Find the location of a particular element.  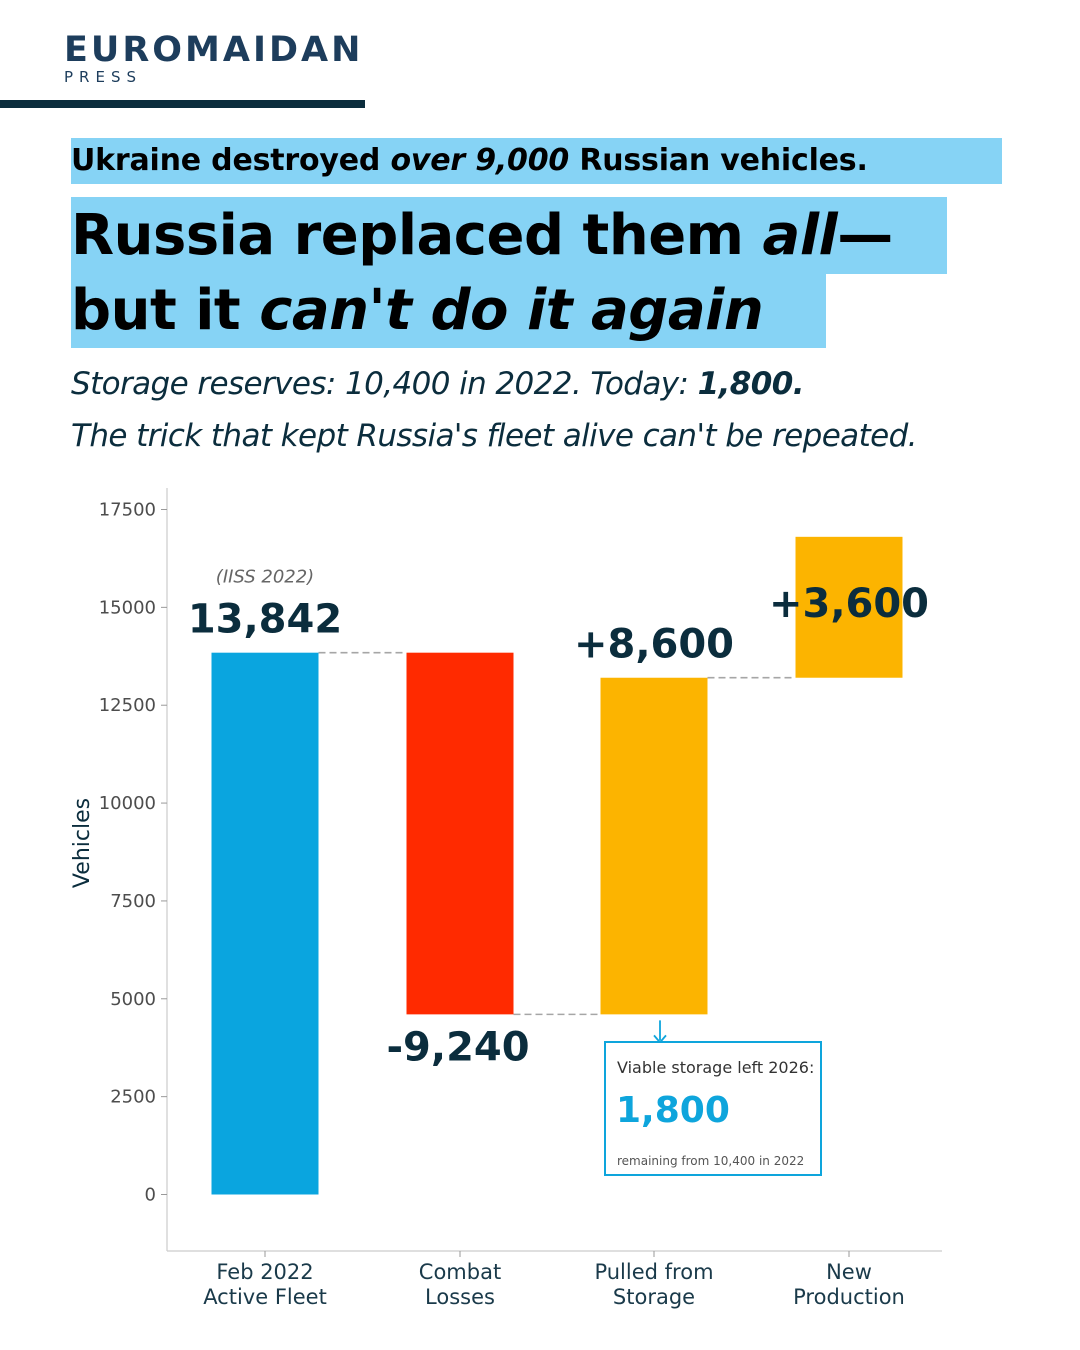

value-label-1: -9,240 is located at coordinates (457, 1047).